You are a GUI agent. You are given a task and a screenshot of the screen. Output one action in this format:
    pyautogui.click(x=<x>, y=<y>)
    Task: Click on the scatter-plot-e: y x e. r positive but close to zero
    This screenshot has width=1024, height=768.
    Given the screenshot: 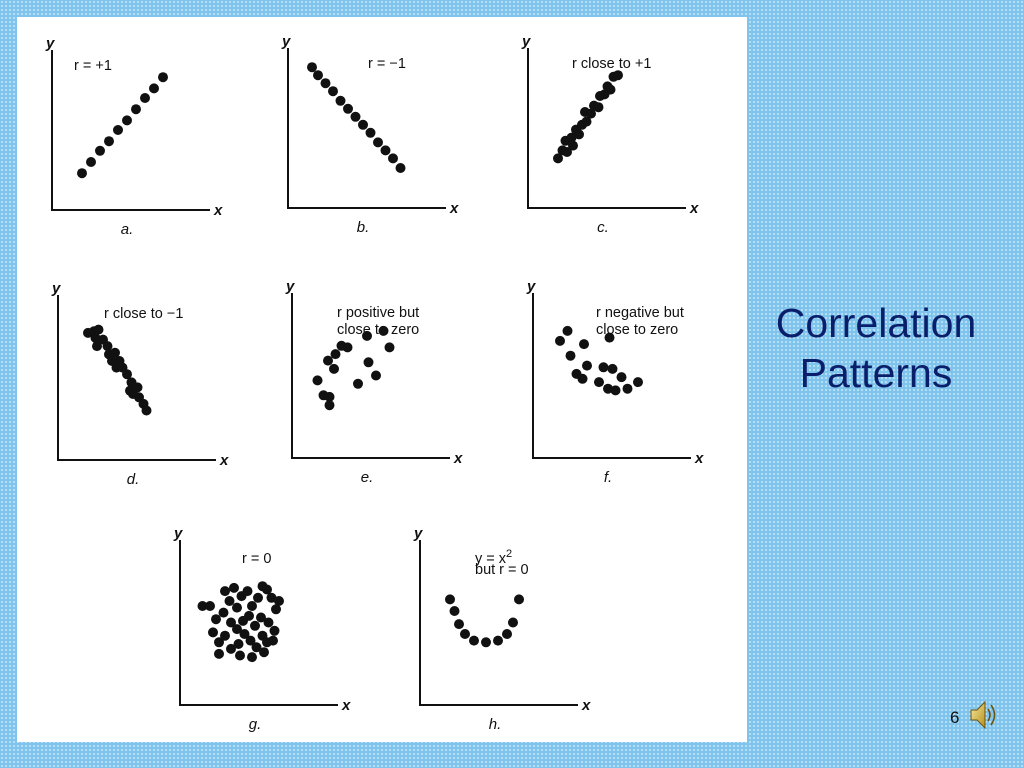 What is the action you would take?
    pyautogui.click(x=374, y=382)
    